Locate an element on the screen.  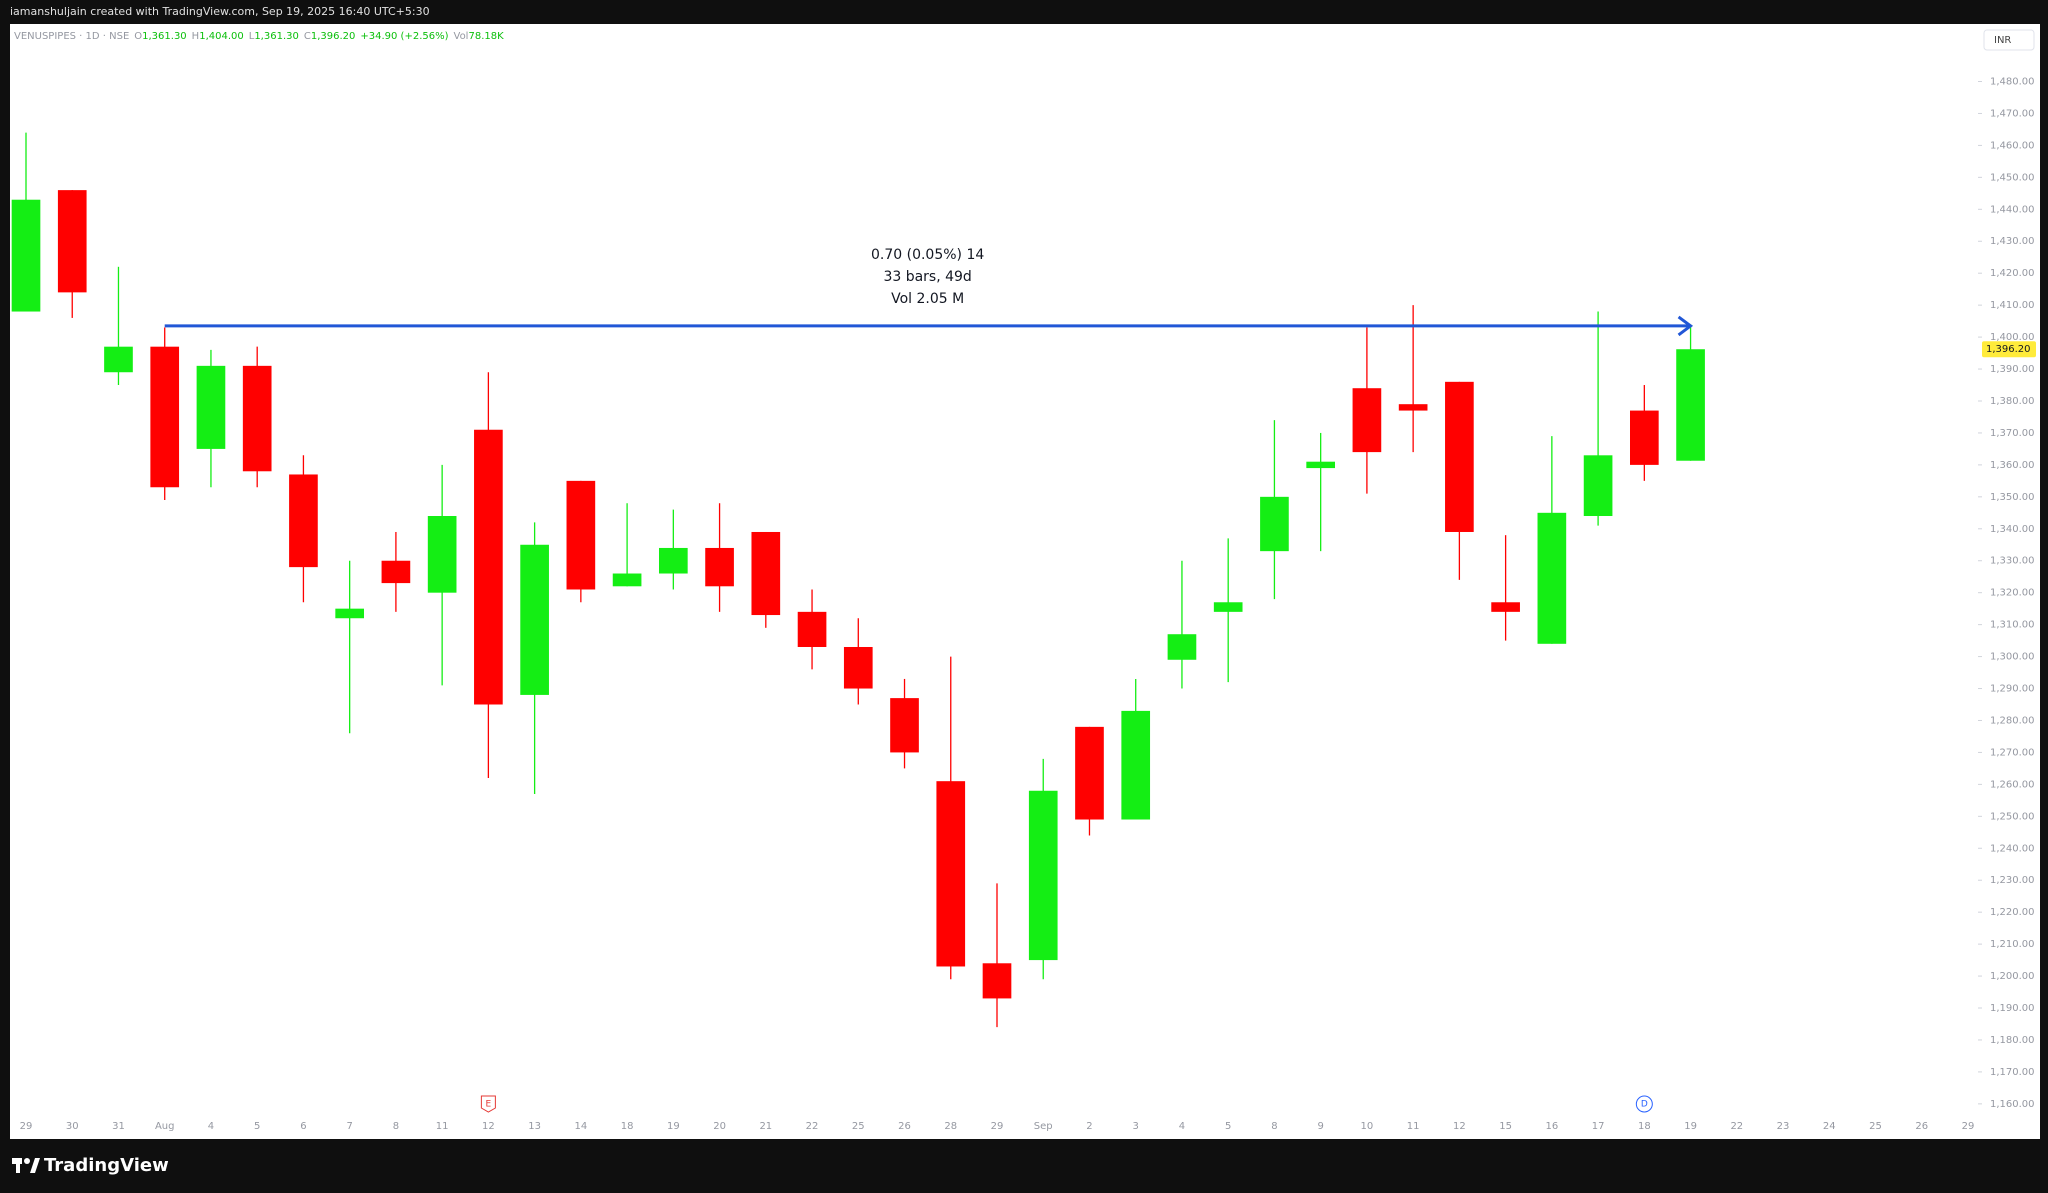
x-tick-label: 30 is located at coordinates (72, 1126).